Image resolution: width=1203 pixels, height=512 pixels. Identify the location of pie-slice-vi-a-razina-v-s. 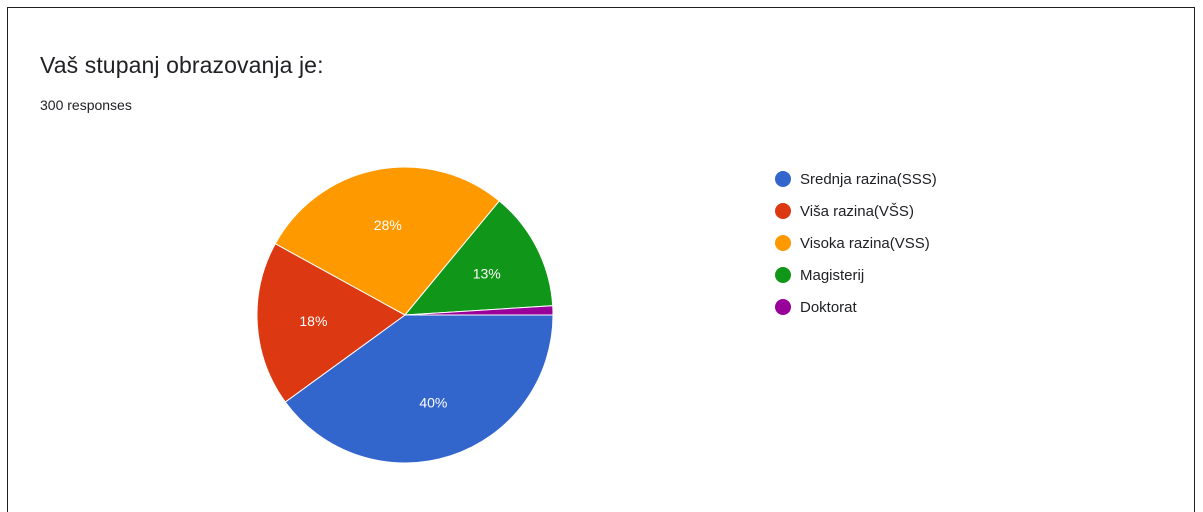
(331, 323).